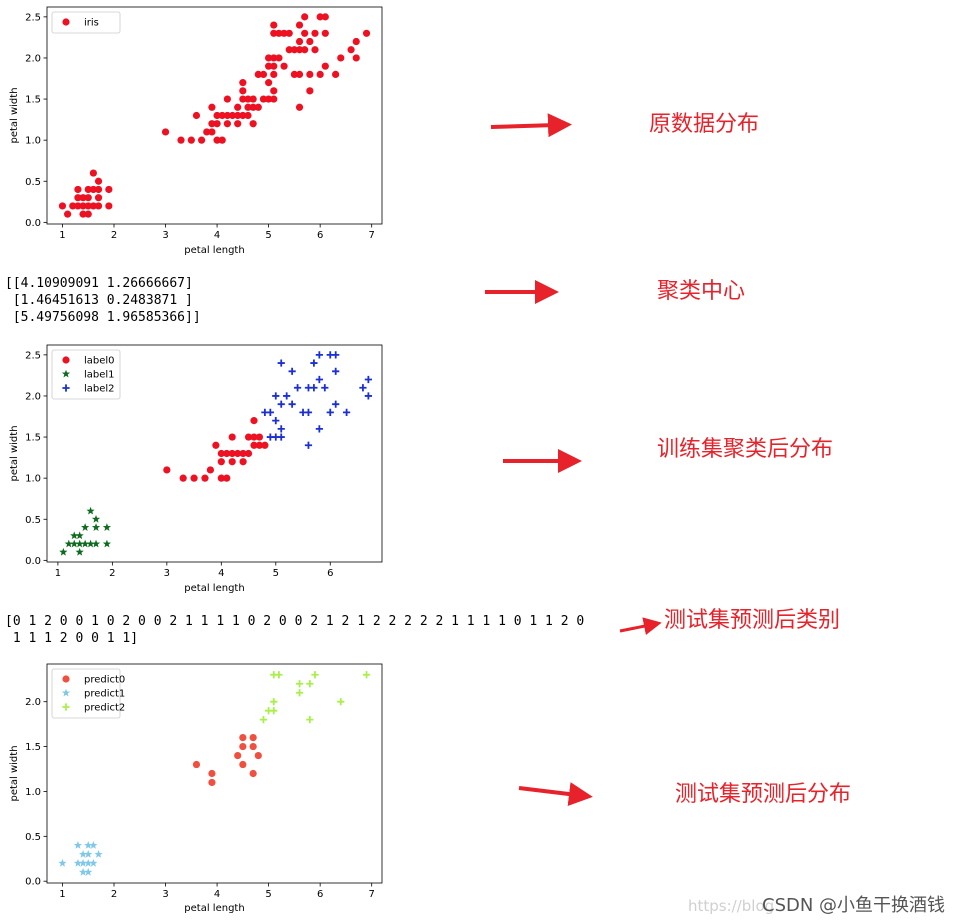  I want to click on x-tick-label: 3, so click(165, 235).